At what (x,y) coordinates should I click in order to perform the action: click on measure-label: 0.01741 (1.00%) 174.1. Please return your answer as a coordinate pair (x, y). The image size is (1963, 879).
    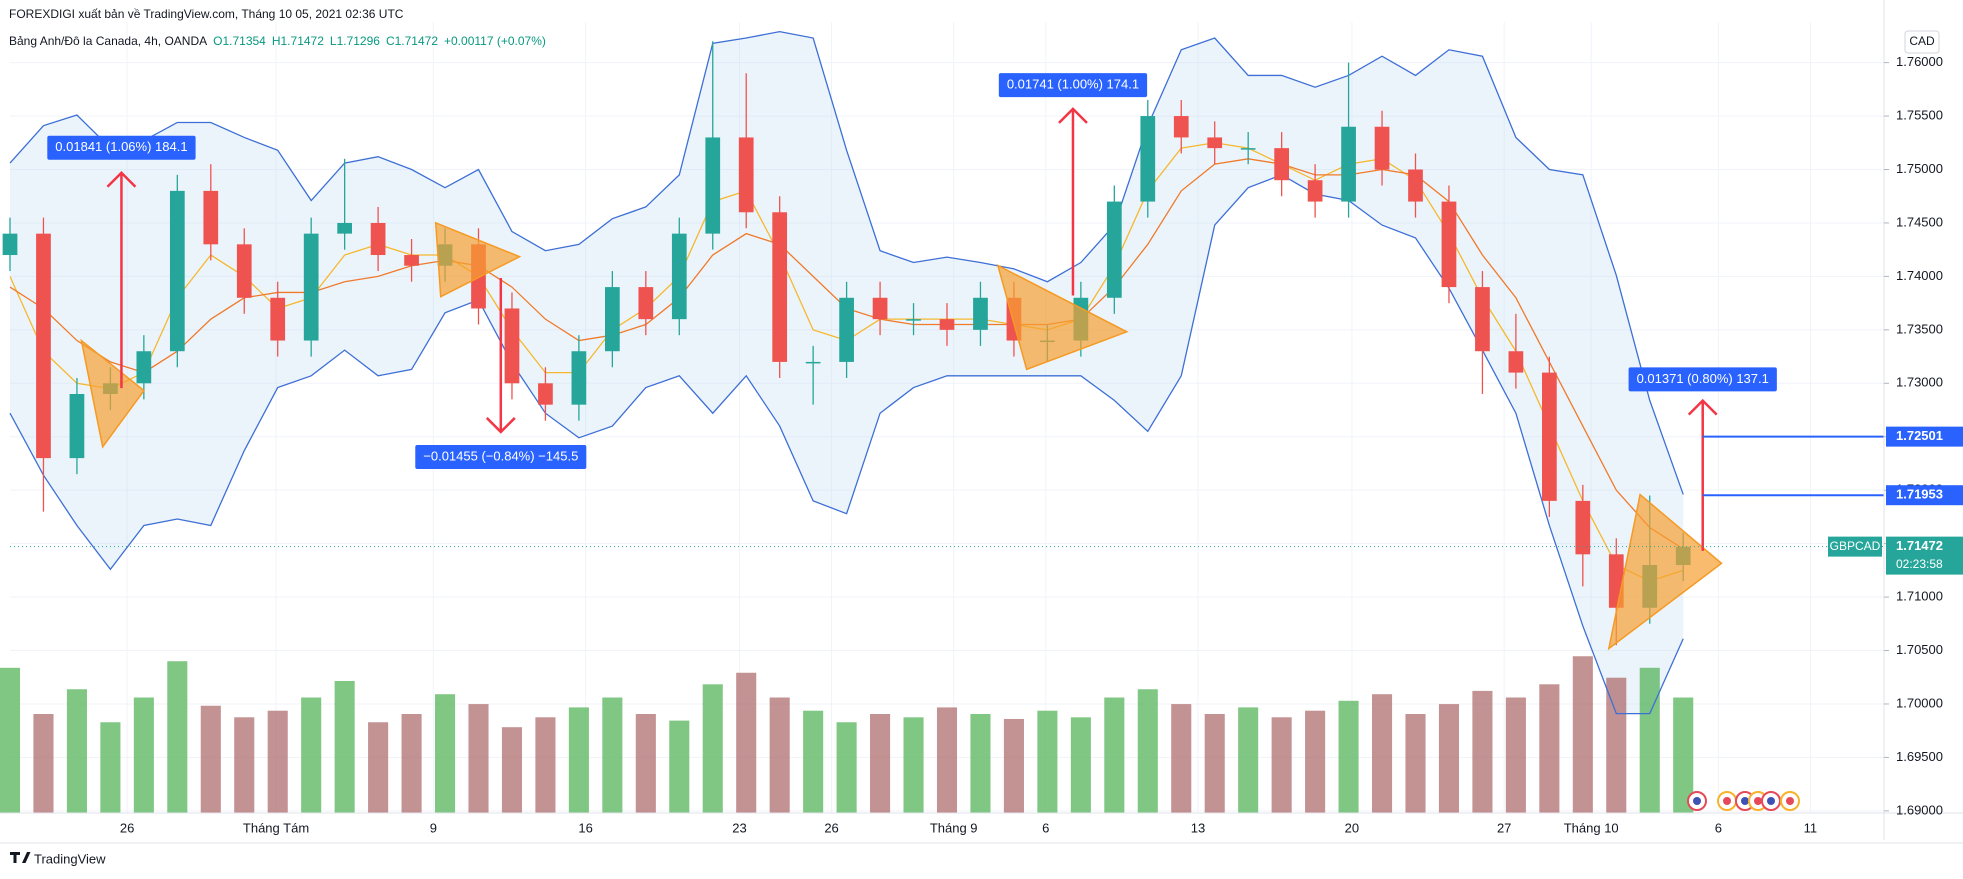
    Looking at the image, I should click on (1073, 84).